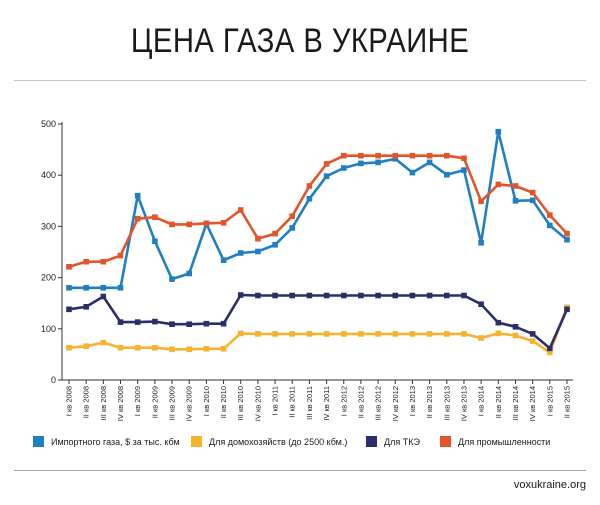 Image resolution: width=600 pixels, height=505 pixels. Describe the element at coordinates (189, 403) in the screenshot. I see `x-tick-label: IV кв 2009` at that location.